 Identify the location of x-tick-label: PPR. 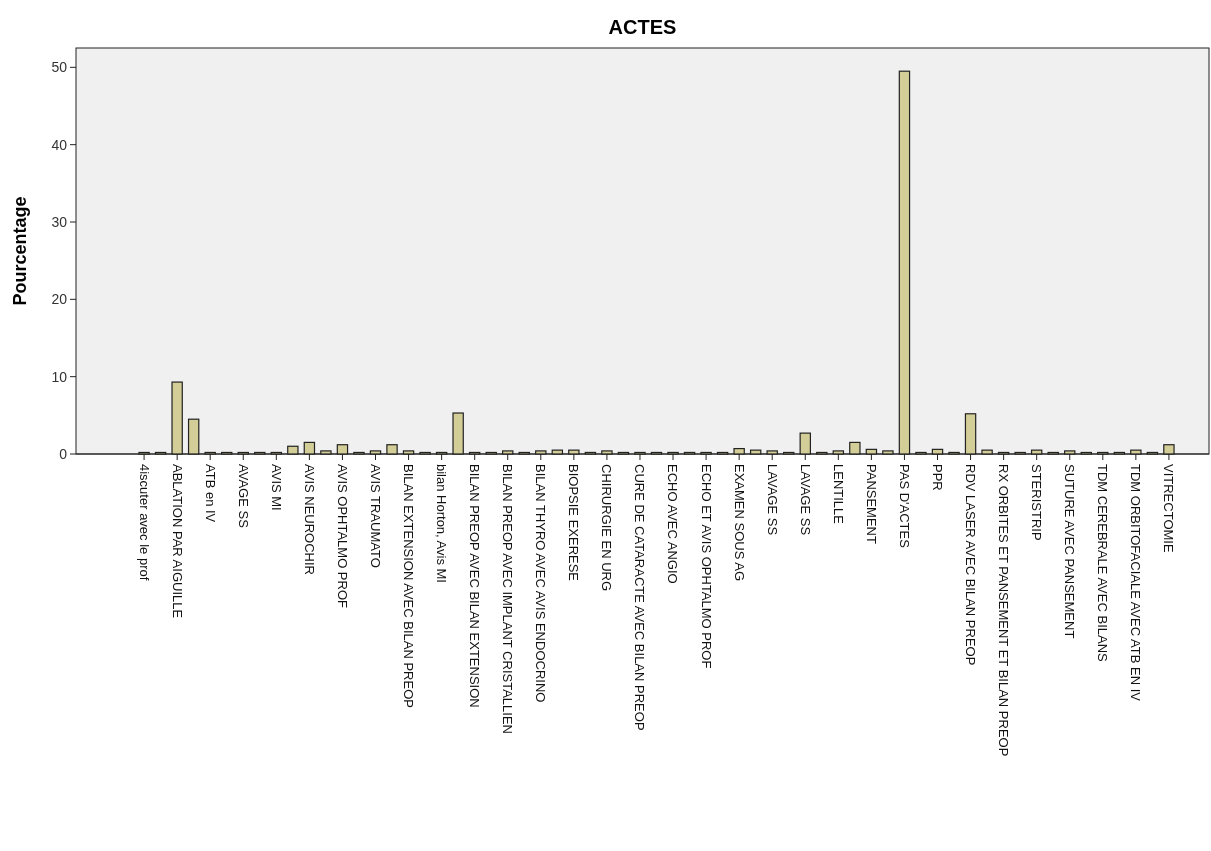
(937, 477).